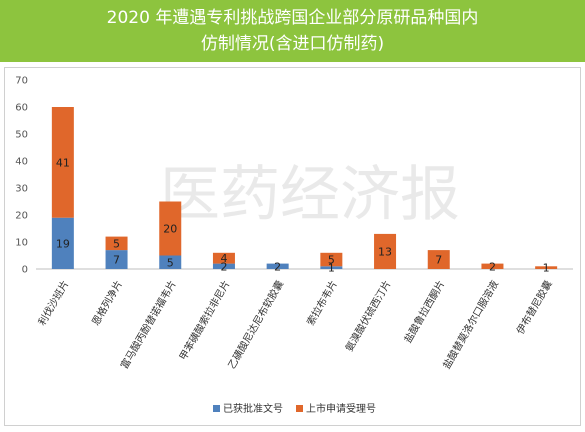  What do you see at coordinates (310, 195) in the screenshot?
I see `watermark: 医药经济报` at bounding box center [310, 195].